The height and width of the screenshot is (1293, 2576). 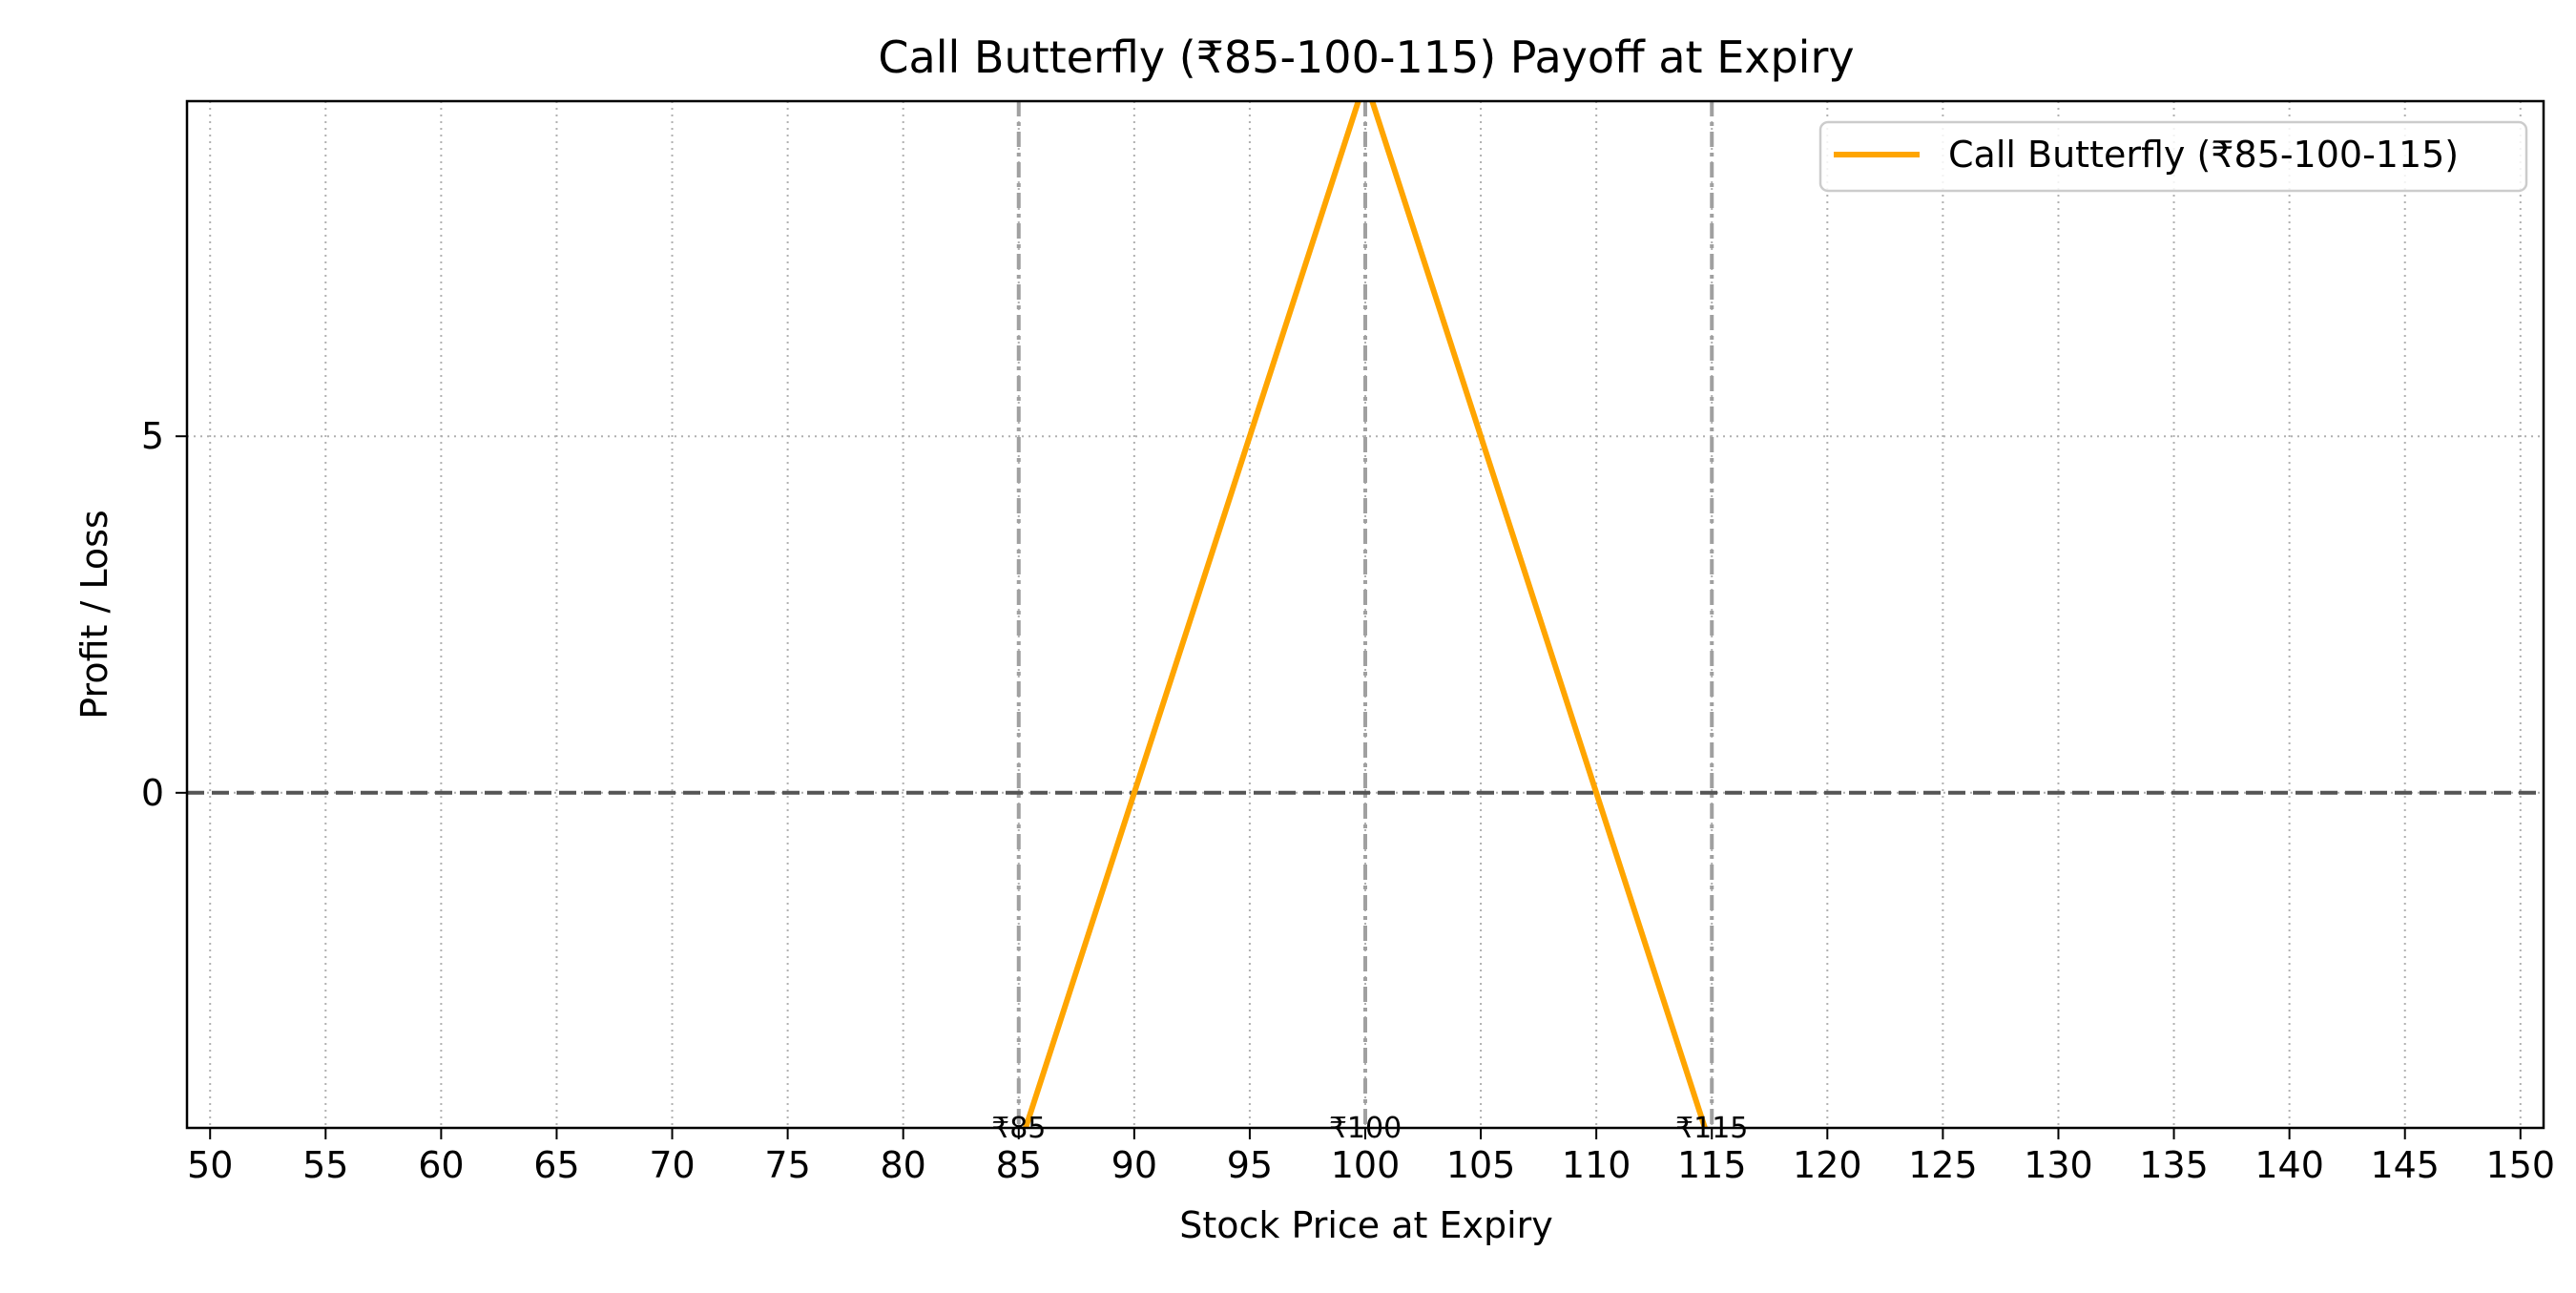 What do you see at coordinates (1827, 1165) in the screenshot?
I see `x-tick-label: 120` at bounding box center [1827, 1165].